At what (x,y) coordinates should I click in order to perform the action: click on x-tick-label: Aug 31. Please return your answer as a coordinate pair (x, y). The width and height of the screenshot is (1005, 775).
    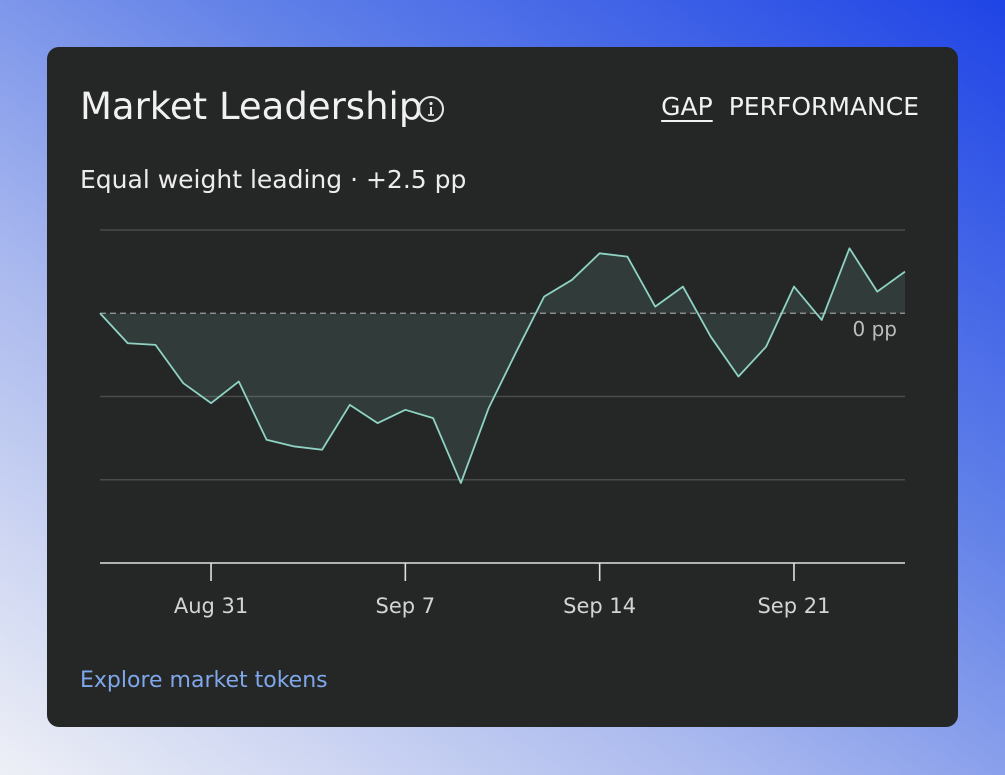
    Looking at the image, I should click on (211, 606).